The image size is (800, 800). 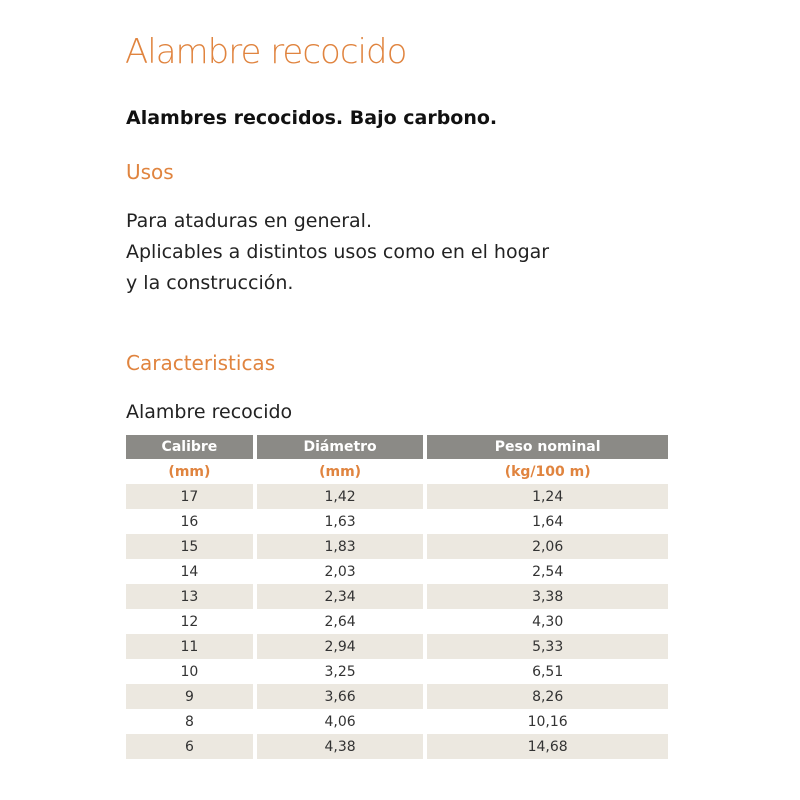 I want to click on table-row: 9 3,66 8,26, so click(x=397, y=696).